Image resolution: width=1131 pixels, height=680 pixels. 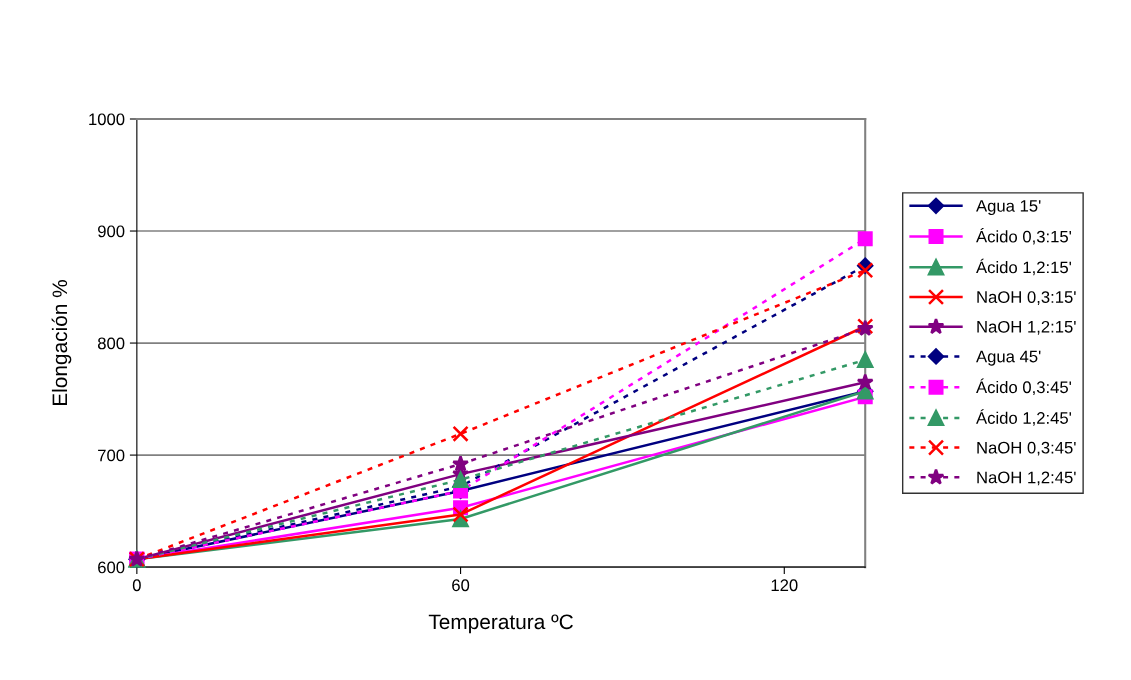 What do you see at coordinates (111, 455) in the screenshot?
I see `y-tick-label: 700` at bounding box center [111, 455].